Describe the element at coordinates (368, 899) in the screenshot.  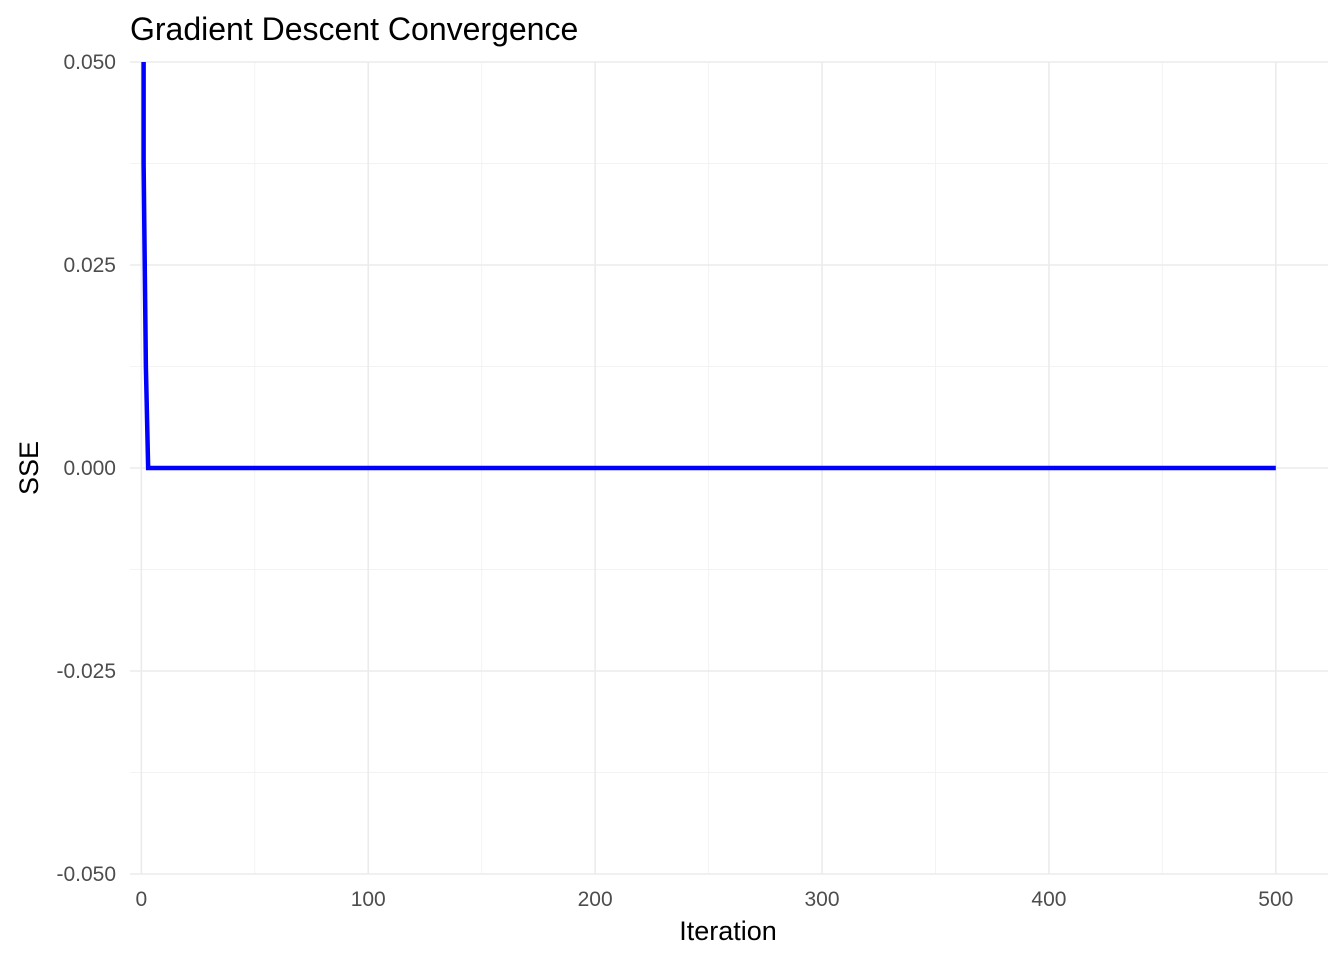
I see `x-tick-label: 100` at that location.